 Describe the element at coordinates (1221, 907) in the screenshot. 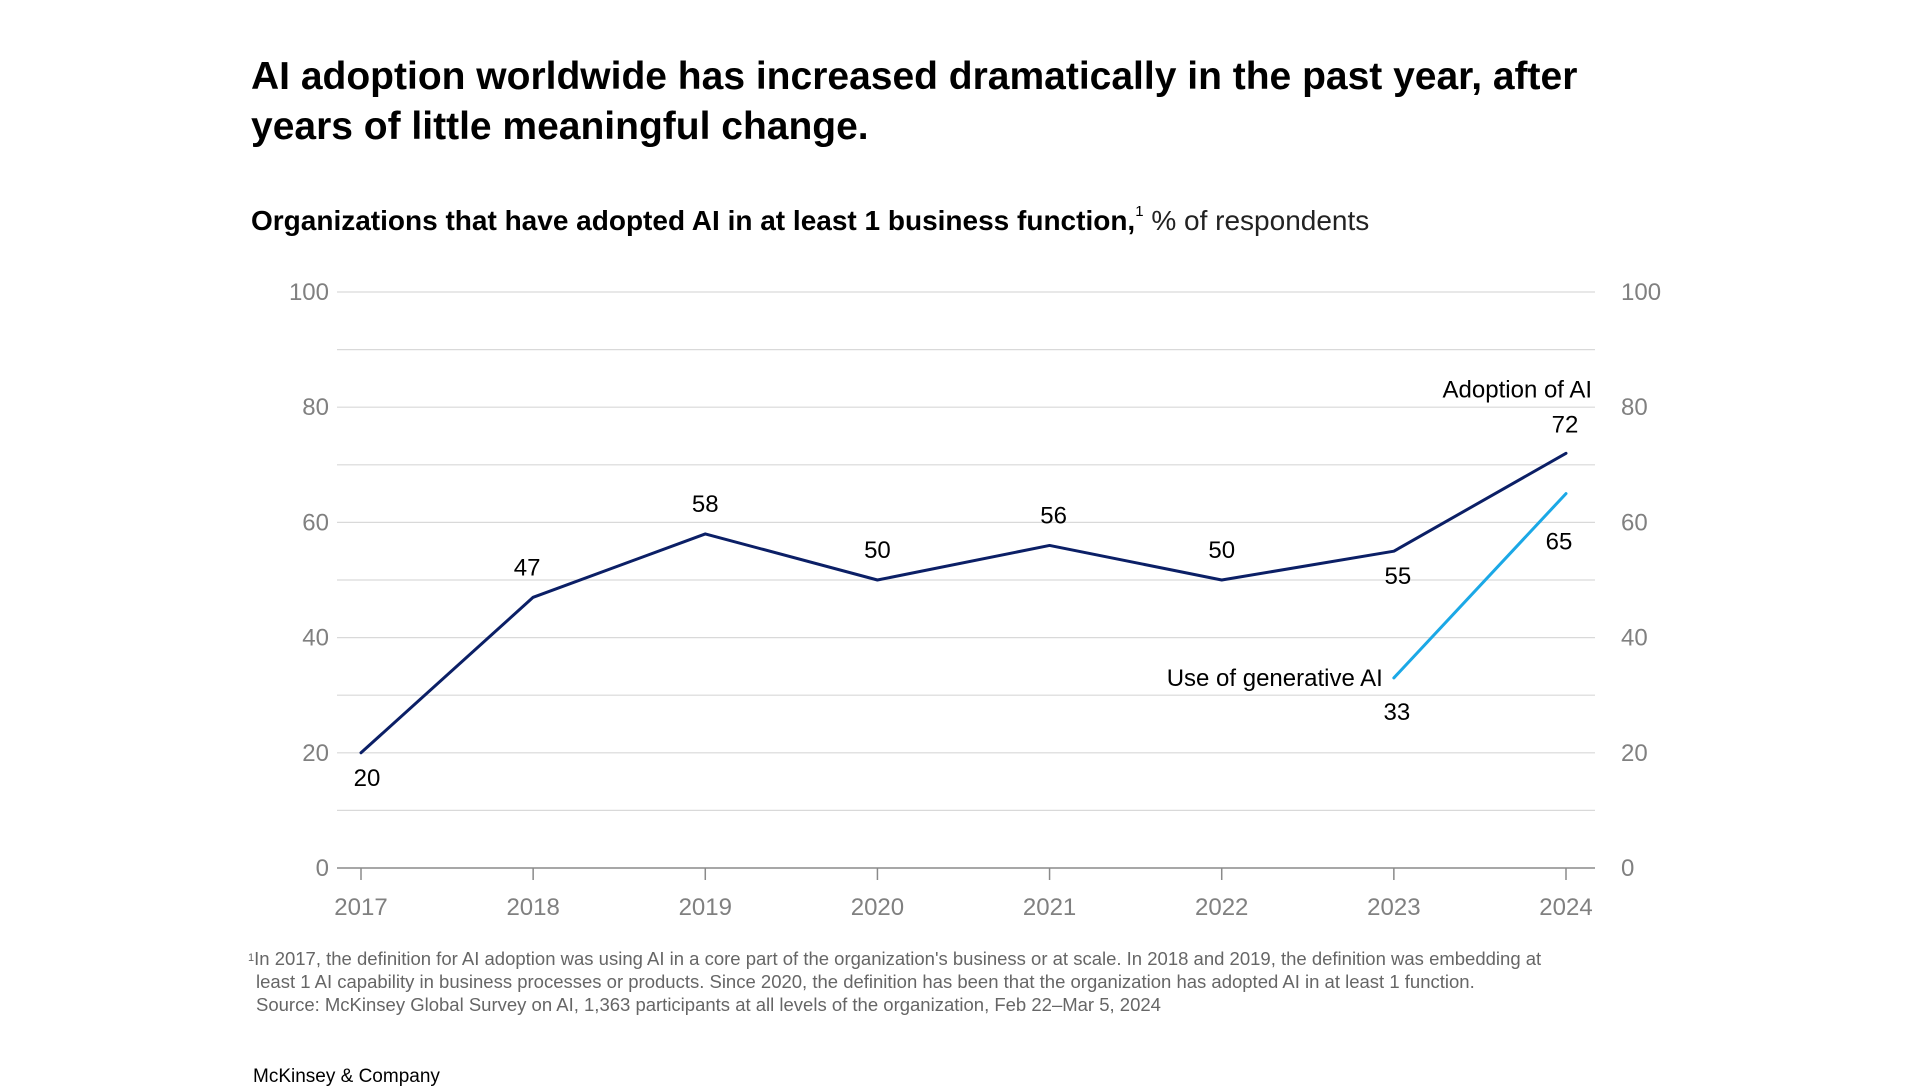

I see `x-tick-label: 2022` at that location.